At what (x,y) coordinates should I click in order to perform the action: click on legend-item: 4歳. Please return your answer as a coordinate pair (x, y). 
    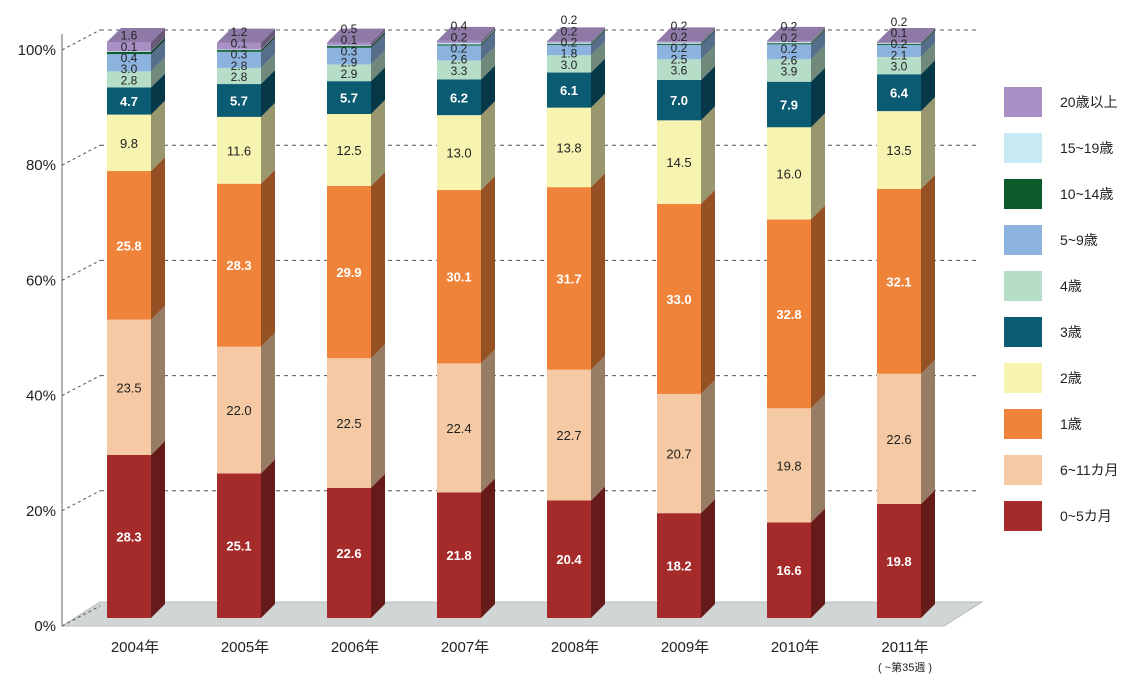
    Looking at the image, I should click on (1072, 286).